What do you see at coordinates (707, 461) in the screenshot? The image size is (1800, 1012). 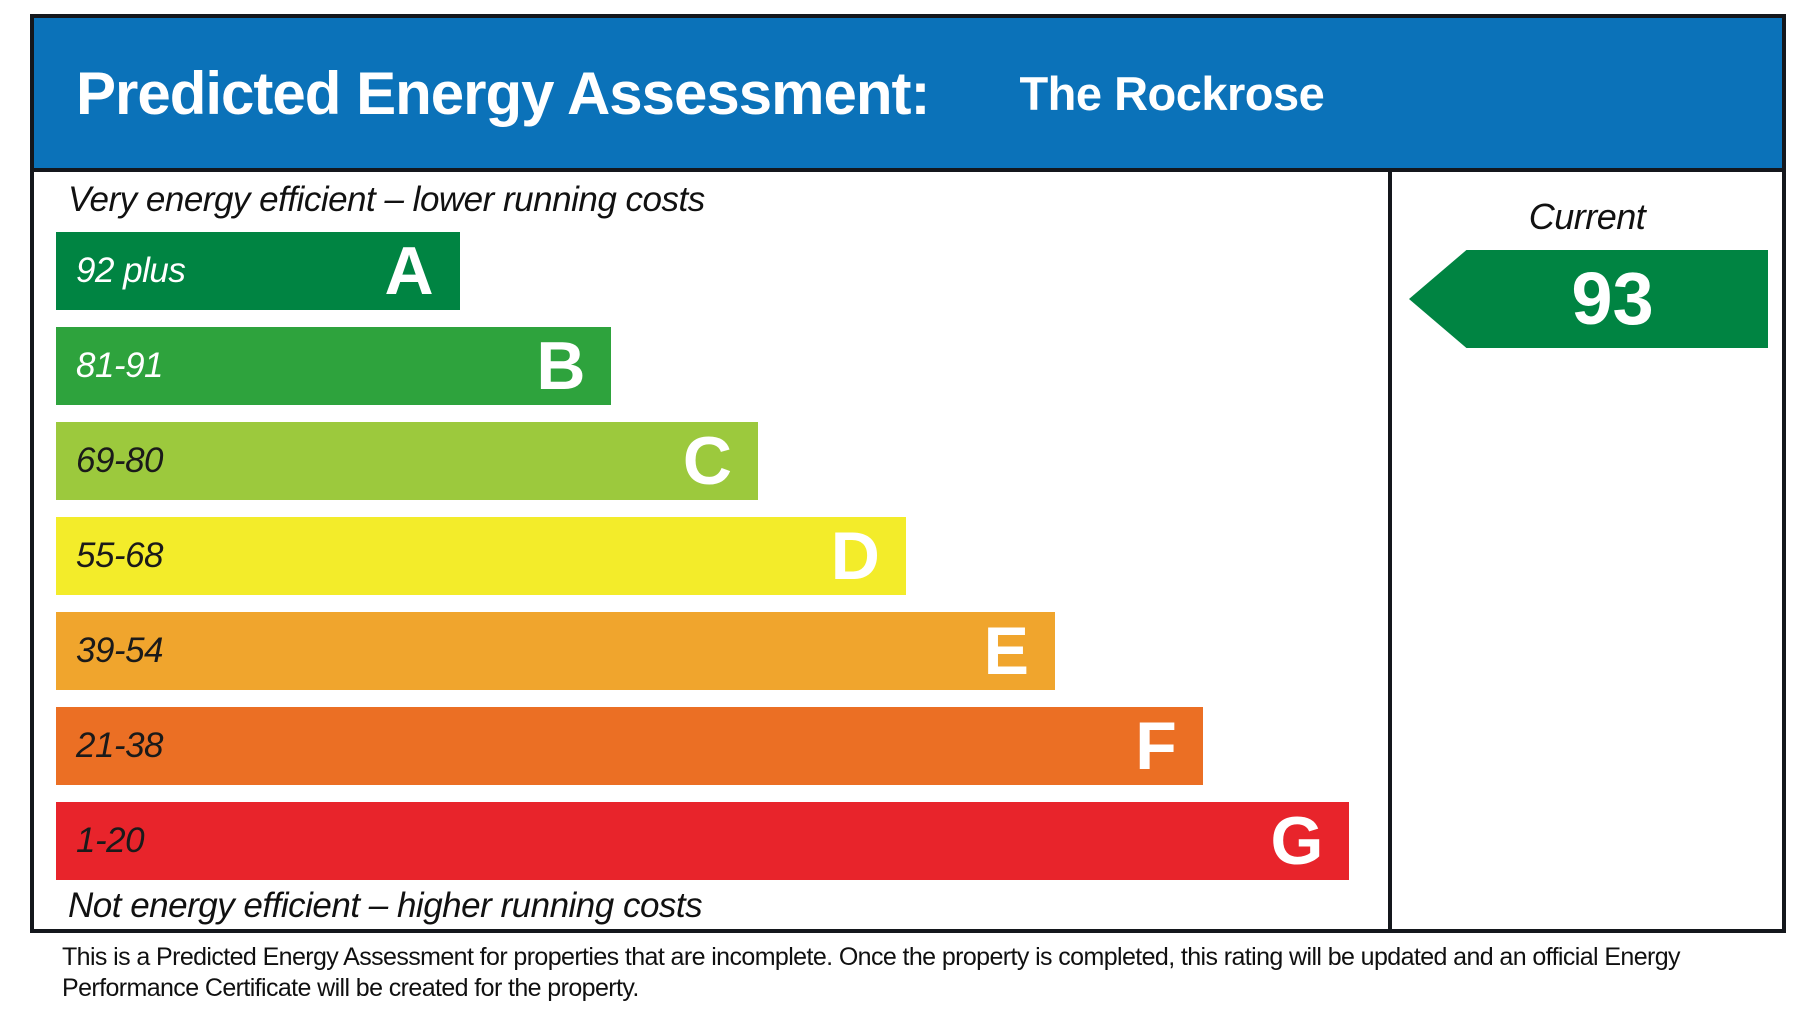 I see `band-letter: C` at bounding box center [707, 461].